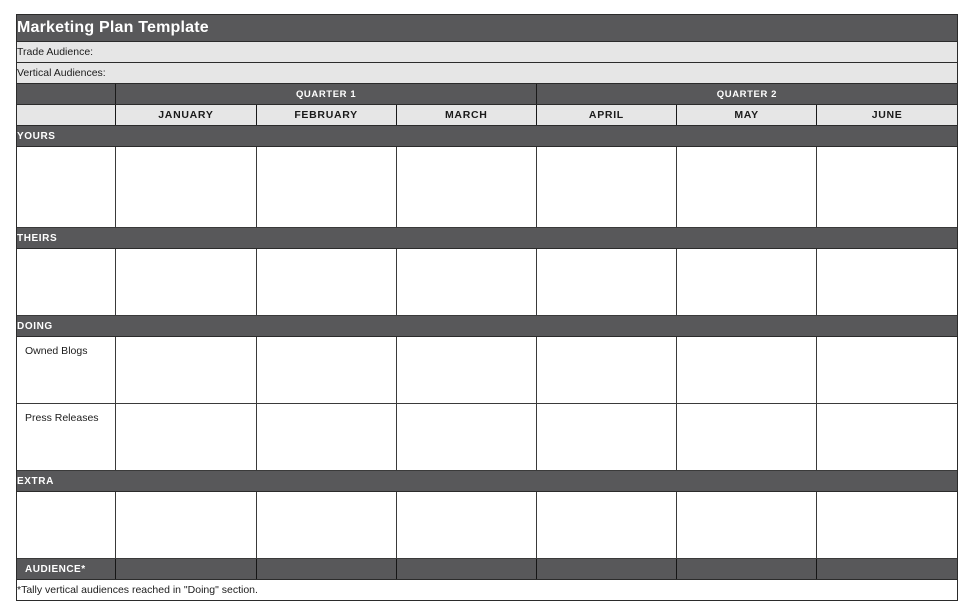 Image resolution: width=975 pixels, height=601 pixels. I want to click on row-label-press-releases: Press Releases, so click(67, 437).